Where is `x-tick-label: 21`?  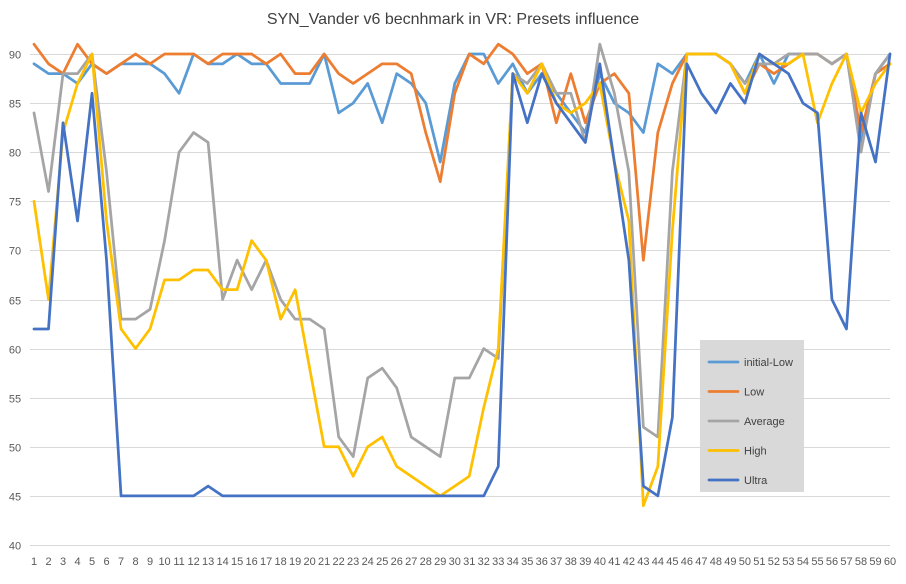 x-tick-label: 21 is located at coordinates (324, 562).